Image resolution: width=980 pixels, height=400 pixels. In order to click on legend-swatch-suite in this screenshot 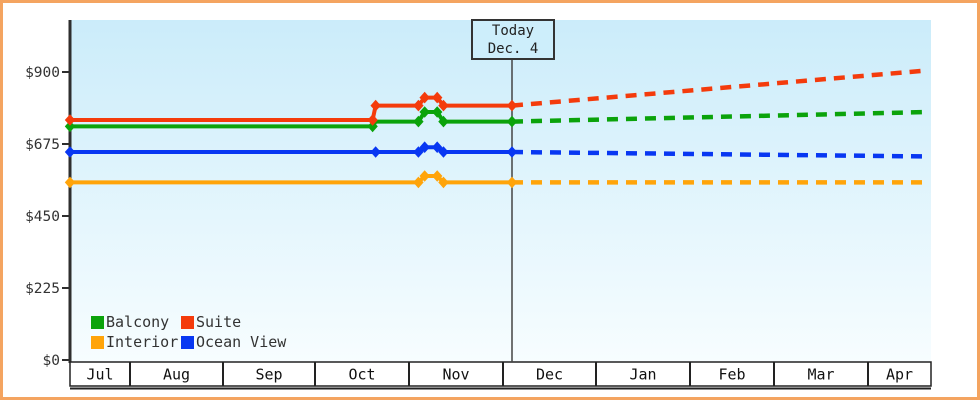, I will do `click(187, 322)`.